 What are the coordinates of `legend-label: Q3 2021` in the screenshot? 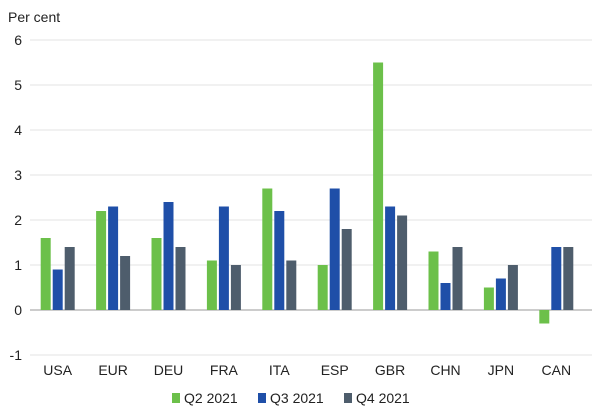 It's located at (297, 398).